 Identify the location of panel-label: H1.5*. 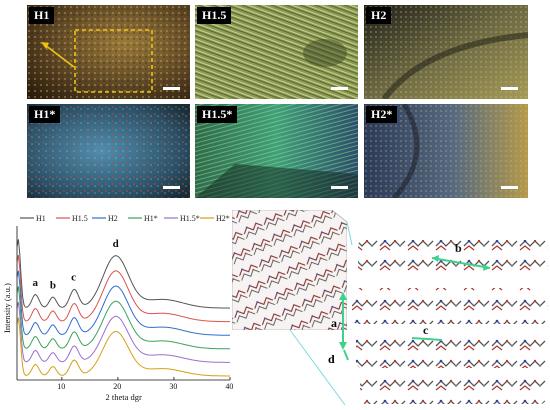
(217, 114).